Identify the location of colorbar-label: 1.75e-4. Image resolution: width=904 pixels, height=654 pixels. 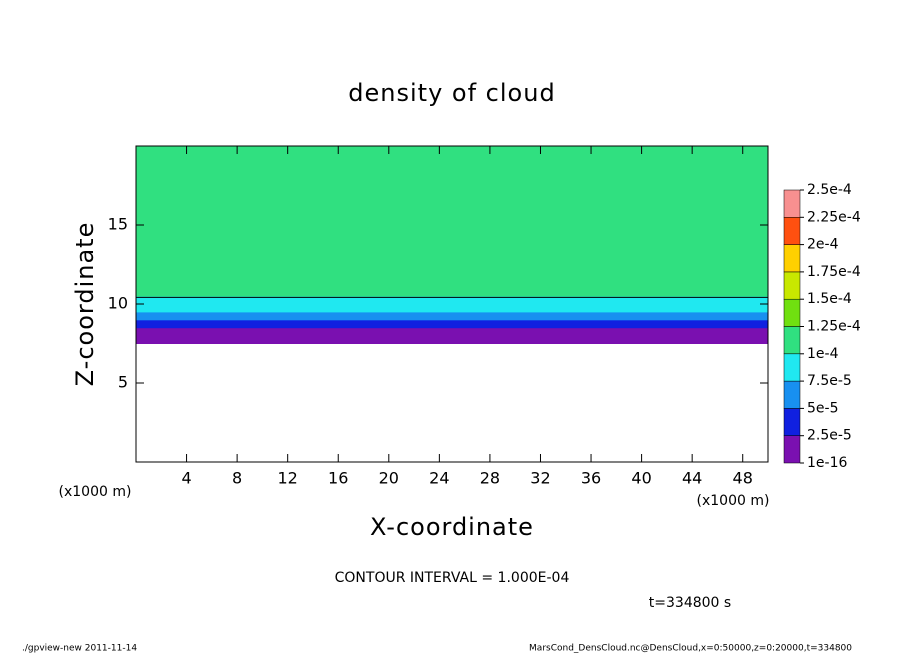
(834, 272).